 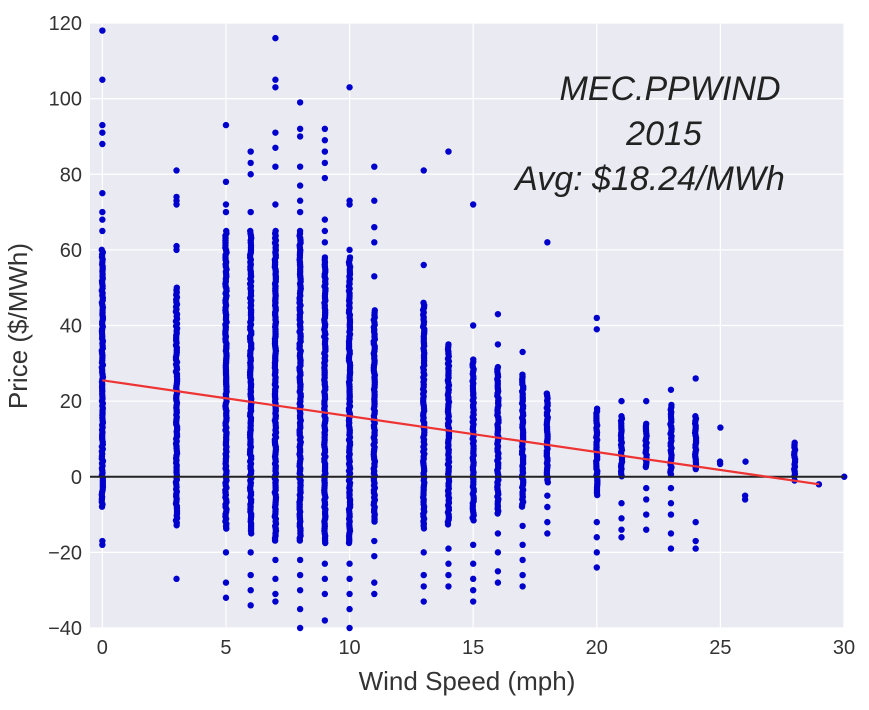 What do you see at coordinates (71, 175) in the screenshot?
I see `y-tick-label: 80` at bounding box center [71, 175].